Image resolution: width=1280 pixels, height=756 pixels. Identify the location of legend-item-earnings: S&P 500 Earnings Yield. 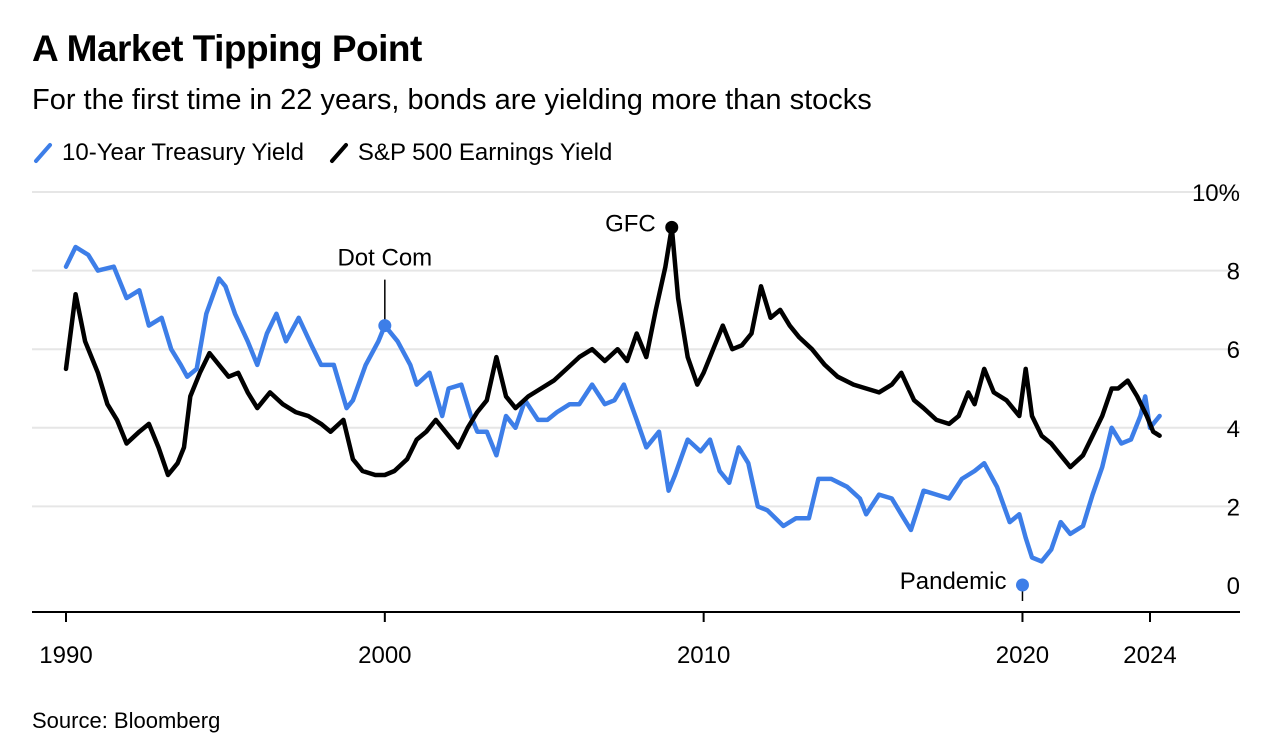
(470, 153).